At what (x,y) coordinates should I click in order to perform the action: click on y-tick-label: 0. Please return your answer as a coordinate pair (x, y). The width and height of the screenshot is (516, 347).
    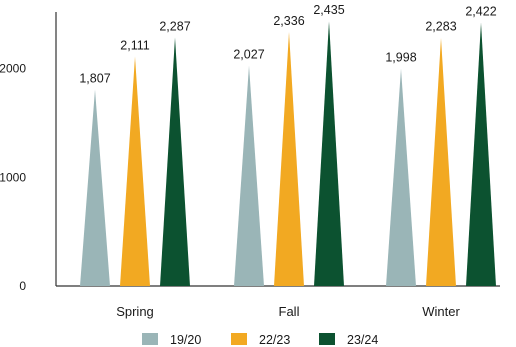
    Looking at the image, I should click on (22, 286).